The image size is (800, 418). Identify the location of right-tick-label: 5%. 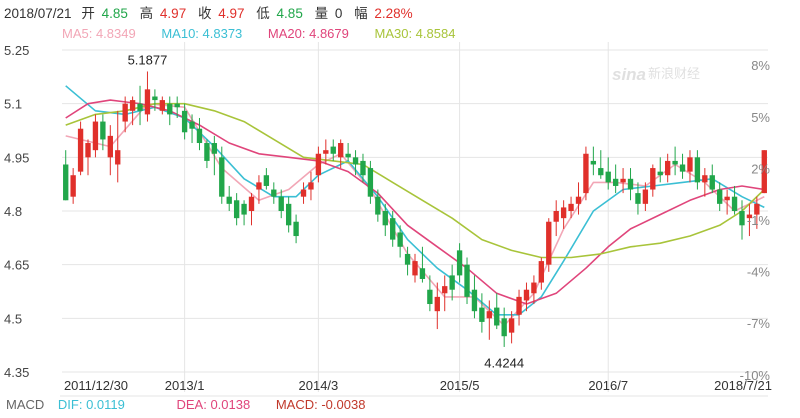
(760, 117).